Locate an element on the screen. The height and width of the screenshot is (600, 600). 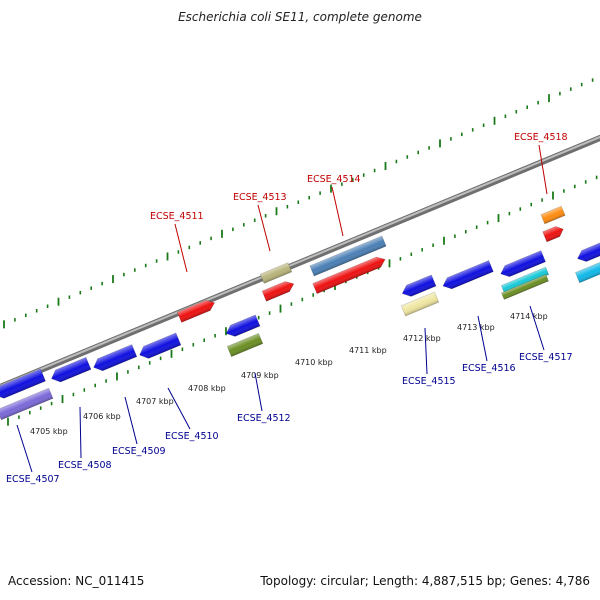
gene-label: ECSE_4507 is located at coordinates (33, 479).